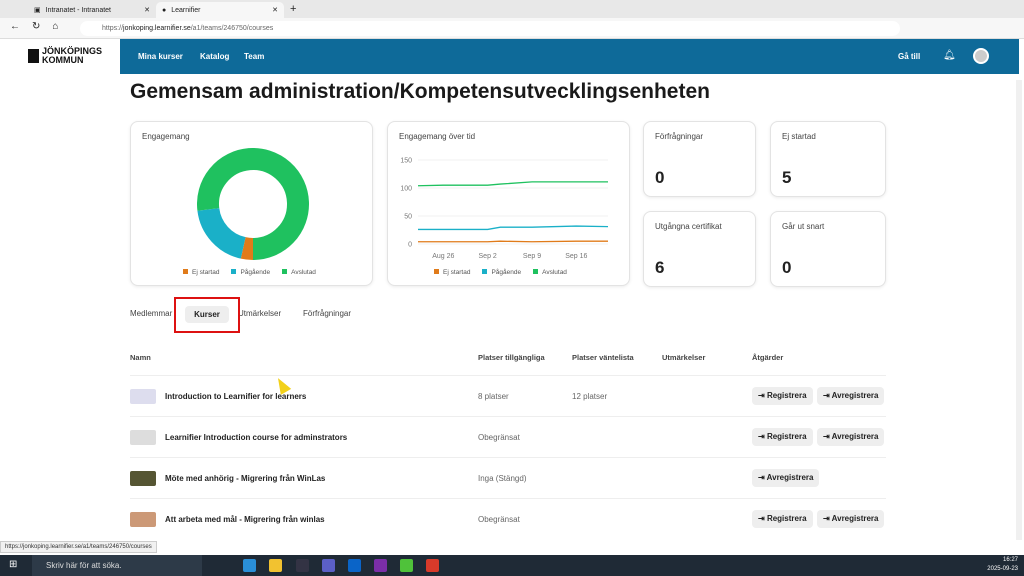 The image size is (1024, 576). Describe the element at coordinates (532, 256) in the screenshot. I see `x-tick-label: Sep 9` at that location.